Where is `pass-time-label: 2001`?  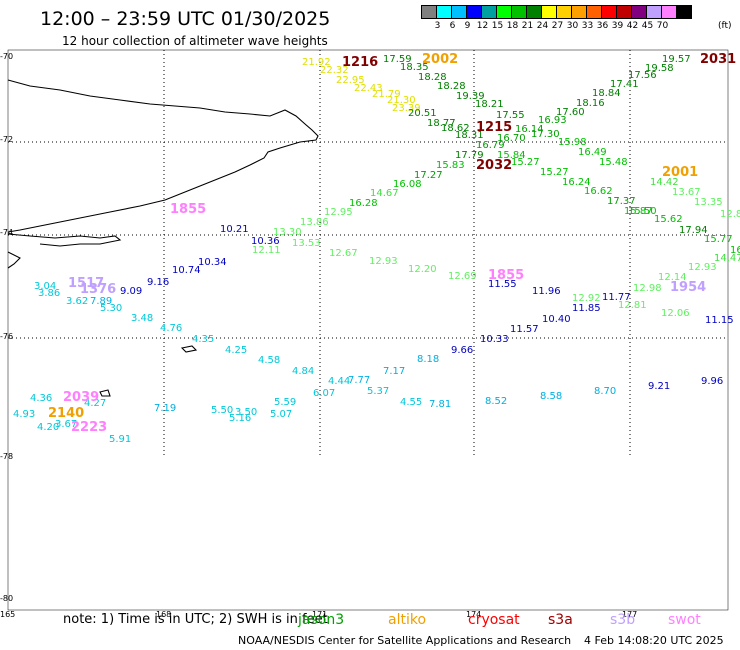 pass-time-label: 2001 is located at coordinates (680, 172).